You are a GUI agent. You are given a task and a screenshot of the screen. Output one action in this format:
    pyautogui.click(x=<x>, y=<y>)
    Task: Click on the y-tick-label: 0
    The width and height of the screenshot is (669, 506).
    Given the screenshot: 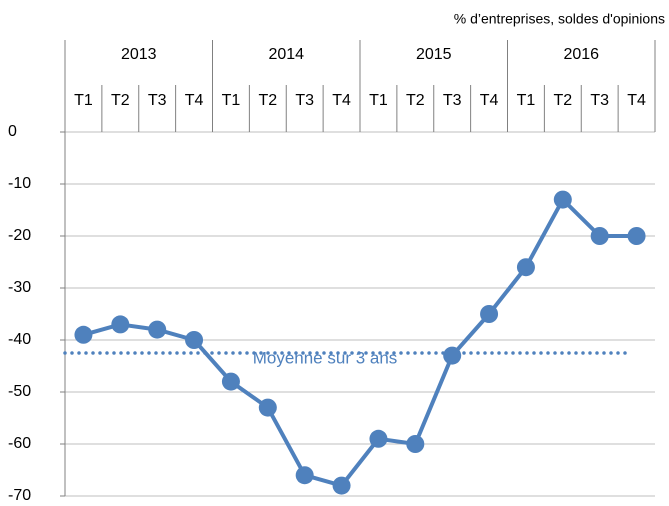 What is the action you would take?
    pyautogui.click(x=12, y=131)
    